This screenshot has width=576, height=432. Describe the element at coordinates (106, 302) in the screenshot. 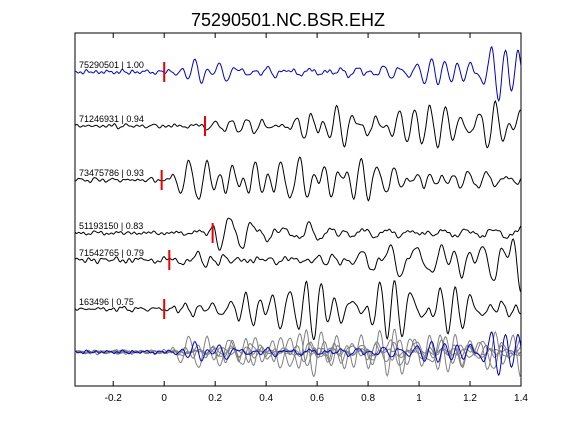

I see `trace-label-5: 163496 | 0.75` at that location.